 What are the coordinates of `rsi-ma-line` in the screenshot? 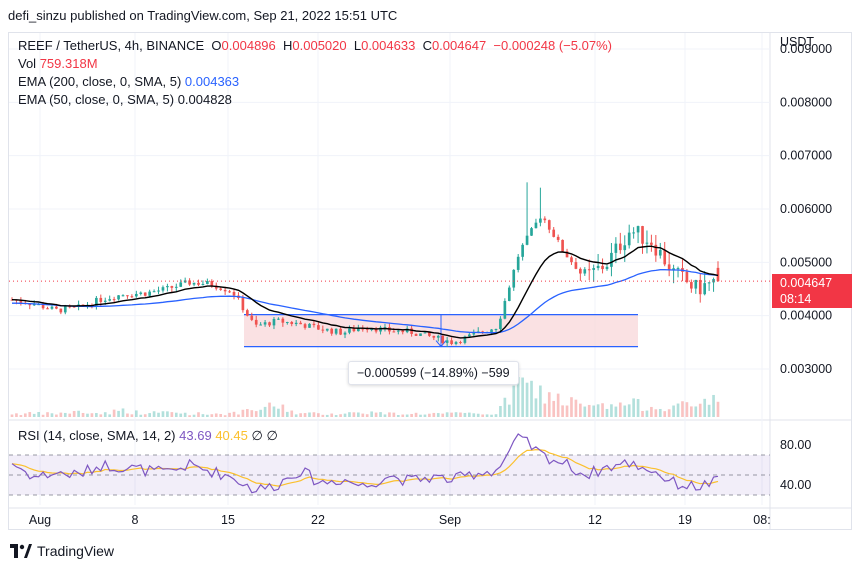 It's located at (365, 467).